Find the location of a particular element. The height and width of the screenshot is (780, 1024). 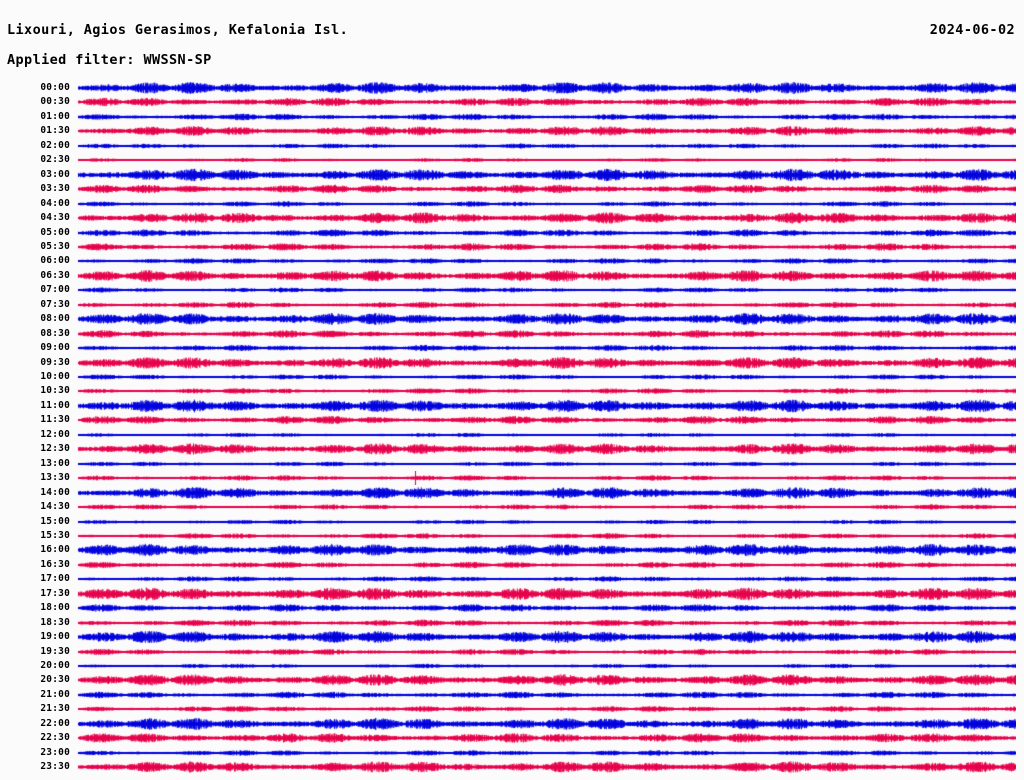

record-date: 2024-06-02 is located at coordinates (972, 30).